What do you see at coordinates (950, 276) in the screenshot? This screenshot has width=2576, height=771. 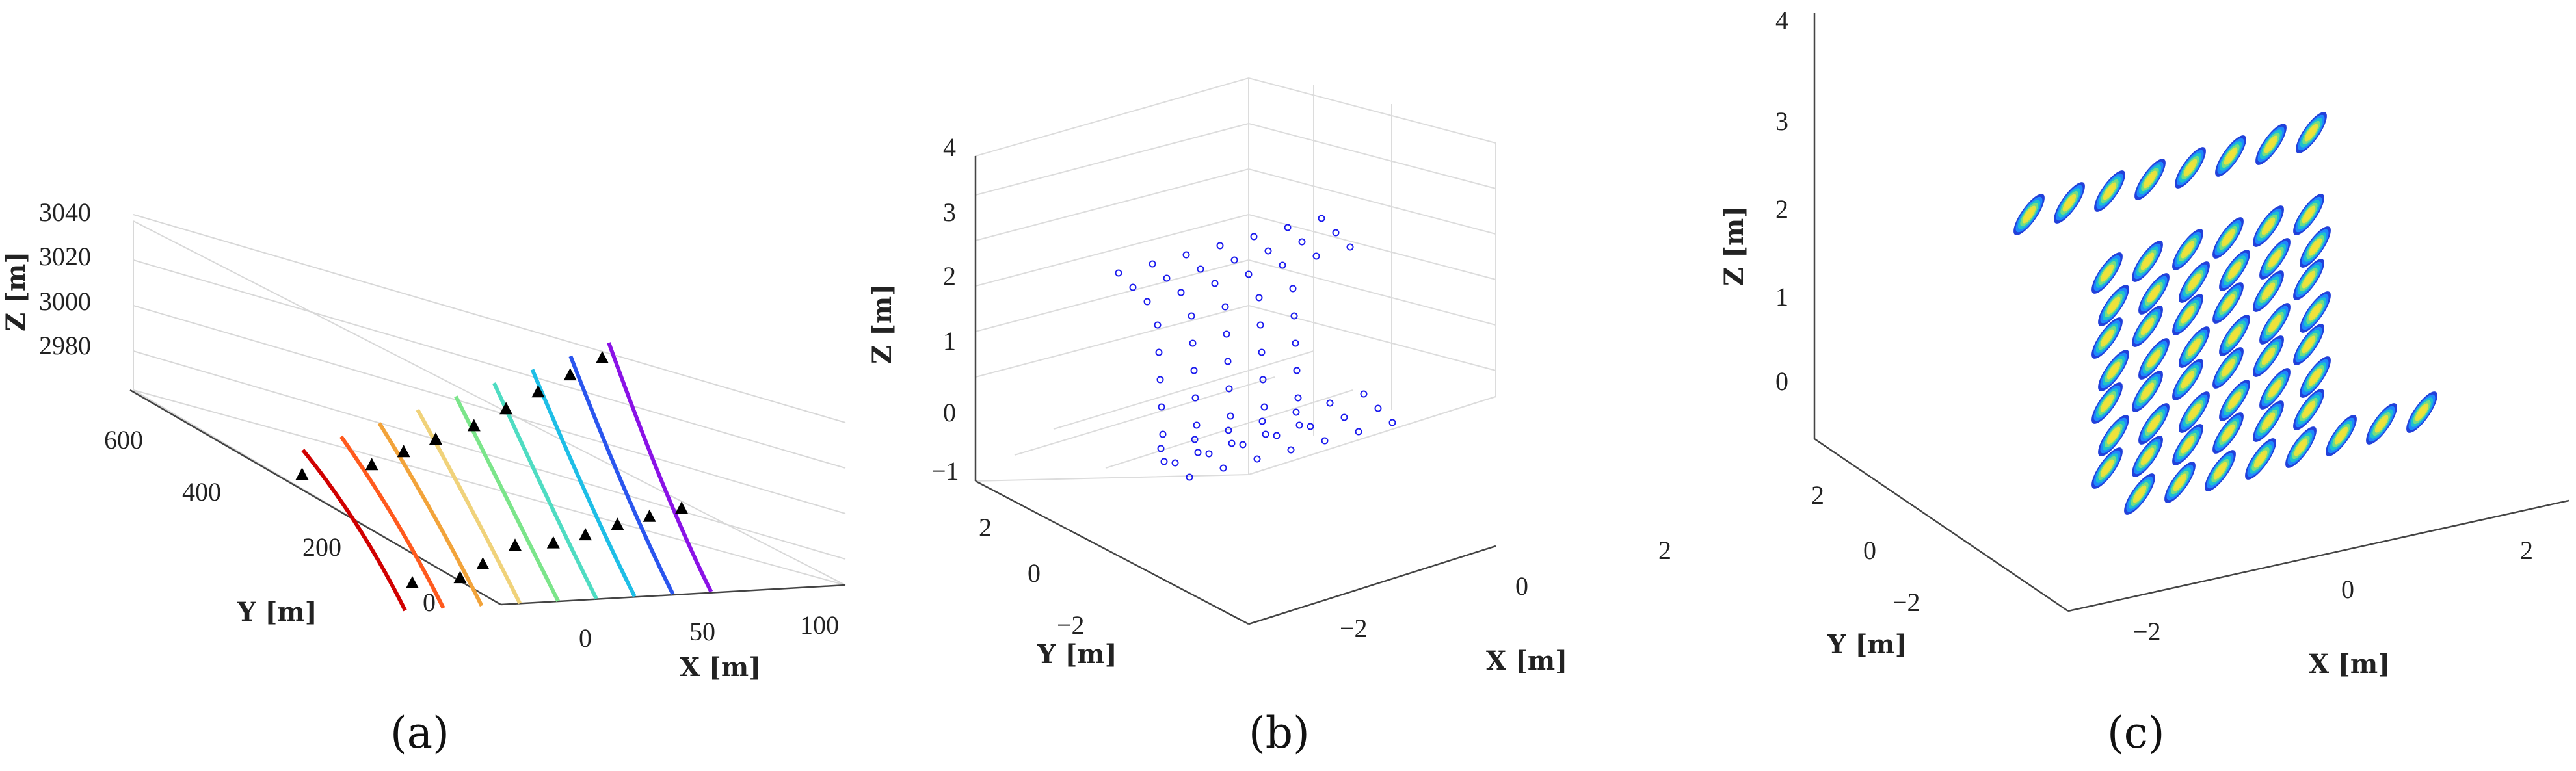 I see `b-zt-3: 2` at bounding box center [950, 276].